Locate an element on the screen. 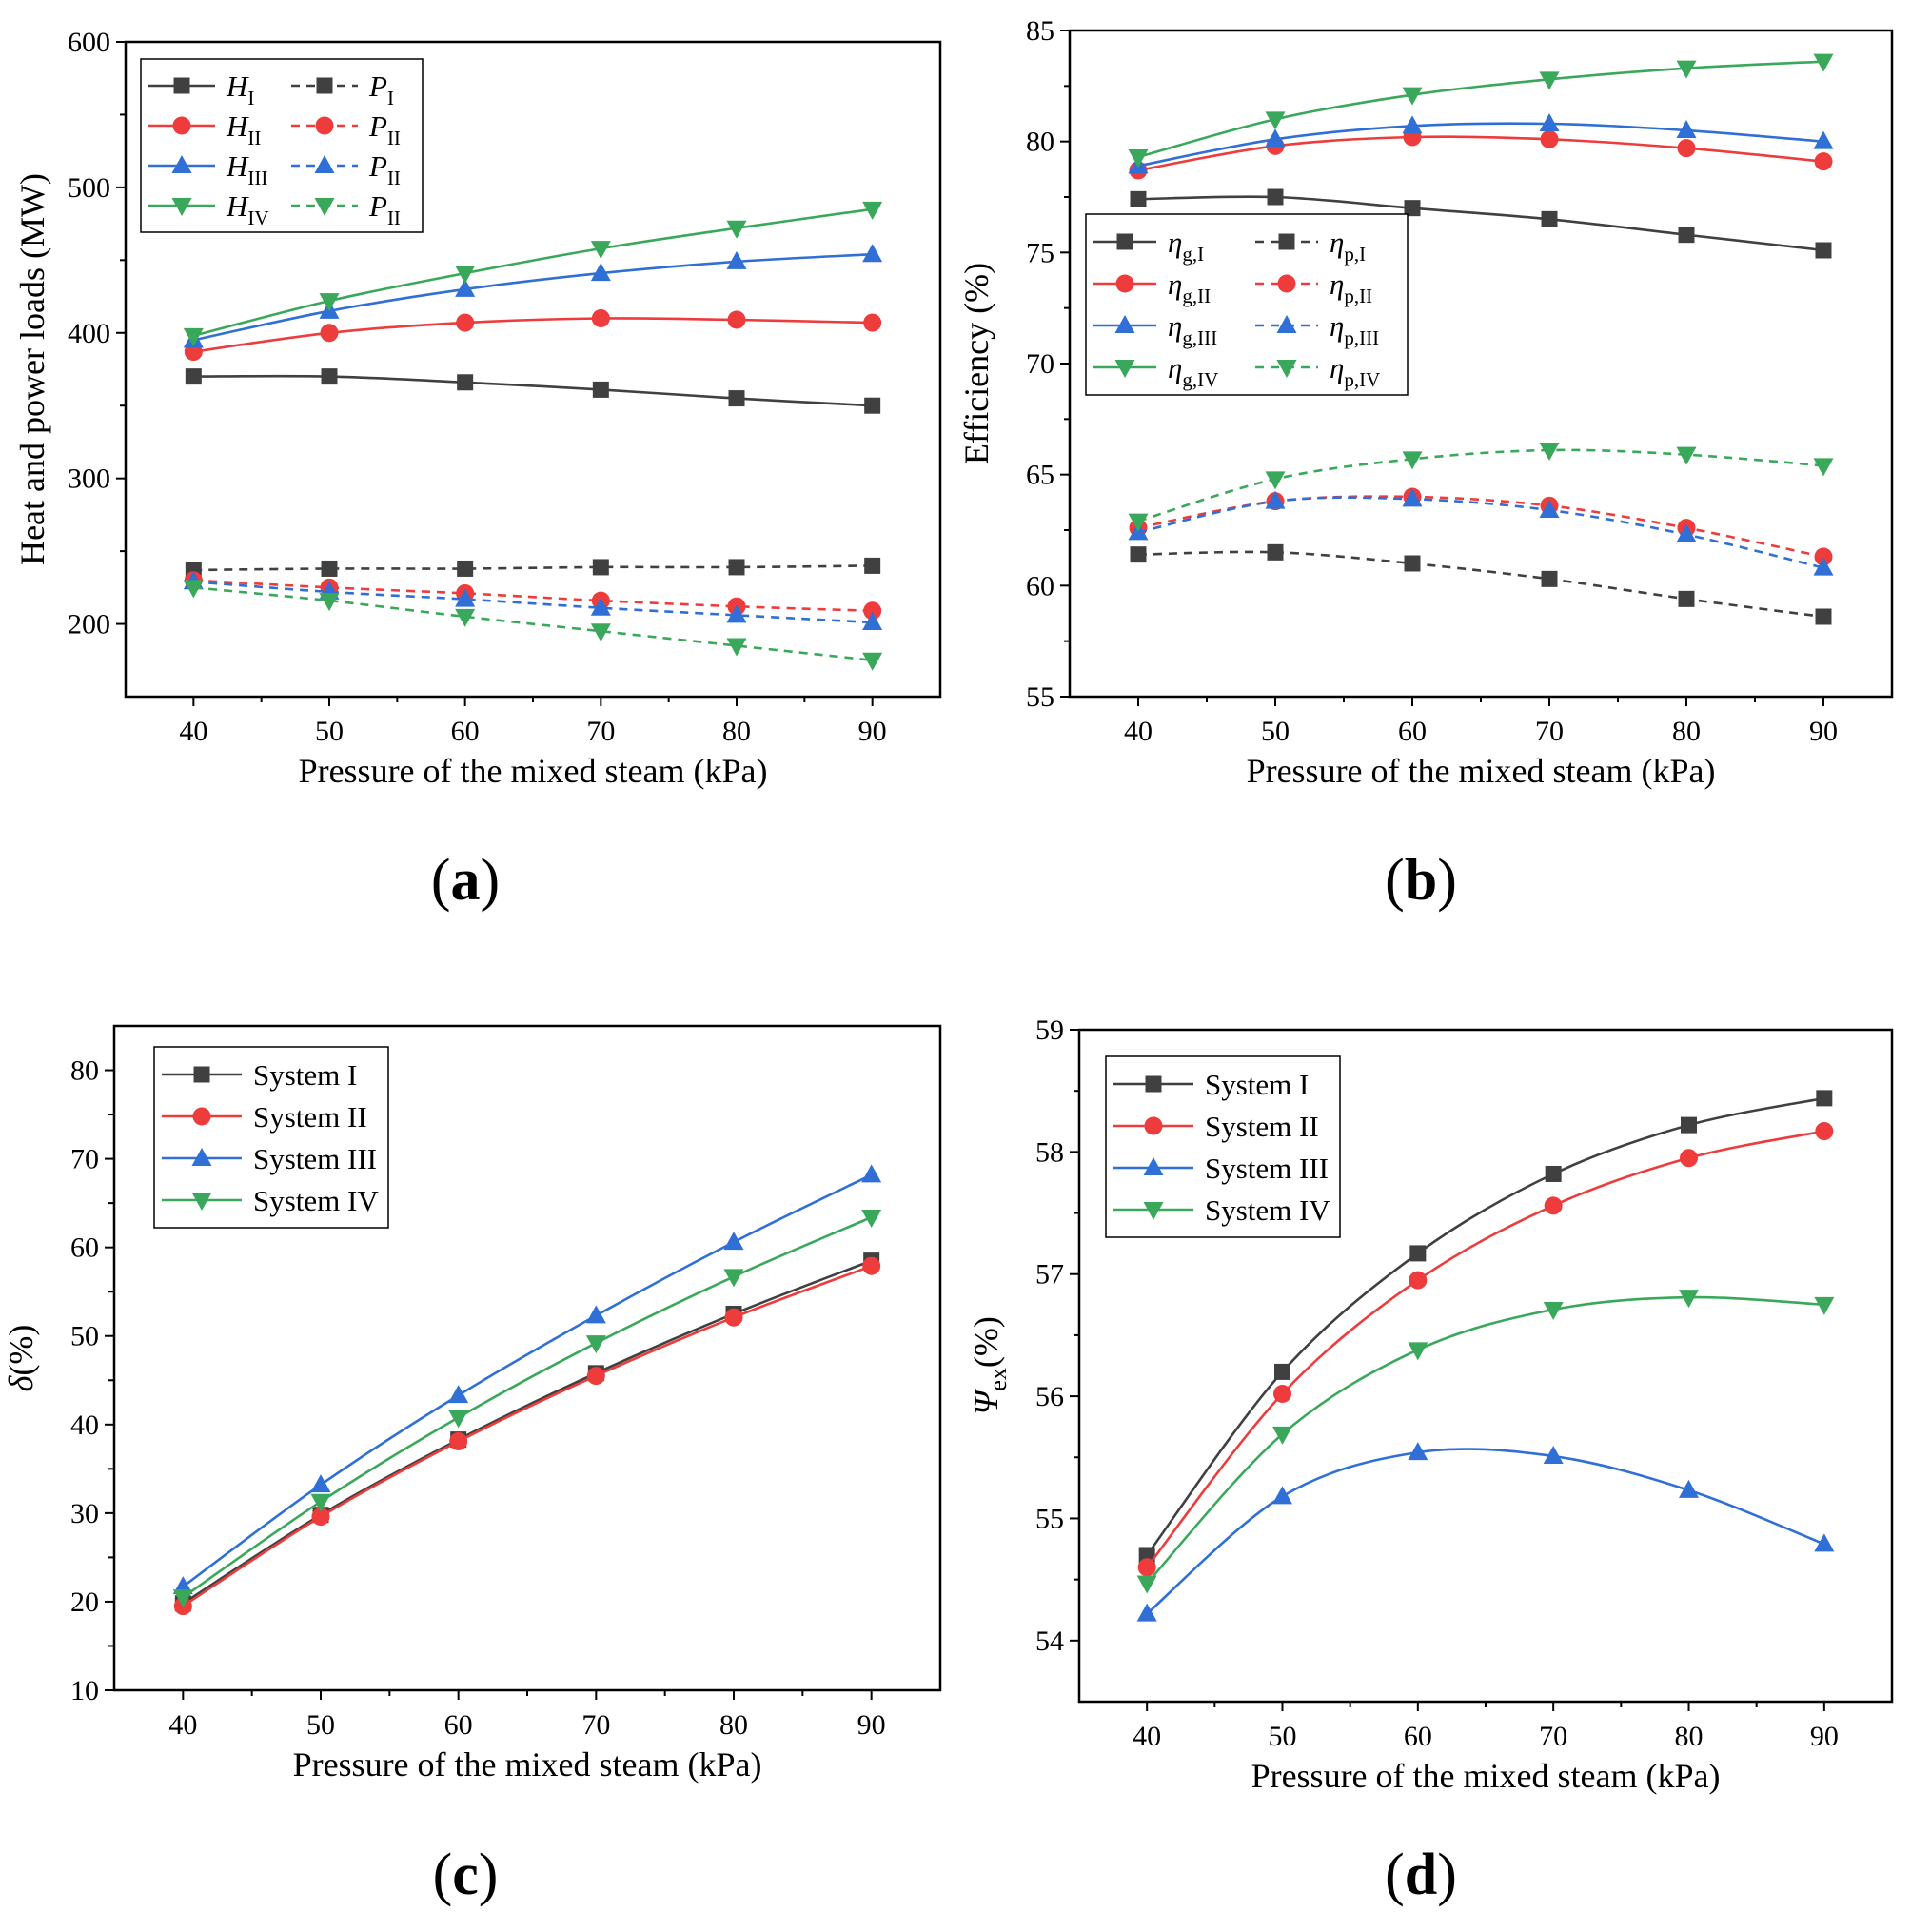 The width and height of the screenshot is (1911, 1932). legend-entry: ηg,IV is located at coordinates (1155, 371).